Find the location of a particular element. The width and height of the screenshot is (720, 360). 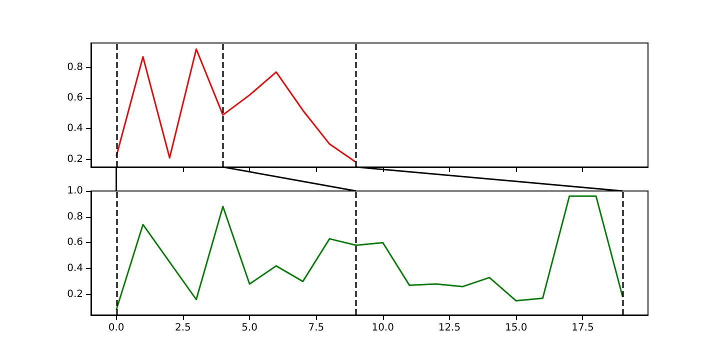

x-tick-label: 15.0 is located at coordinates (516, 328).